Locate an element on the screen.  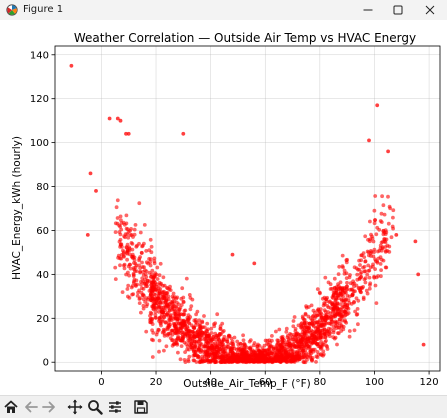
zoom-button is located at coordinates (95, 407).